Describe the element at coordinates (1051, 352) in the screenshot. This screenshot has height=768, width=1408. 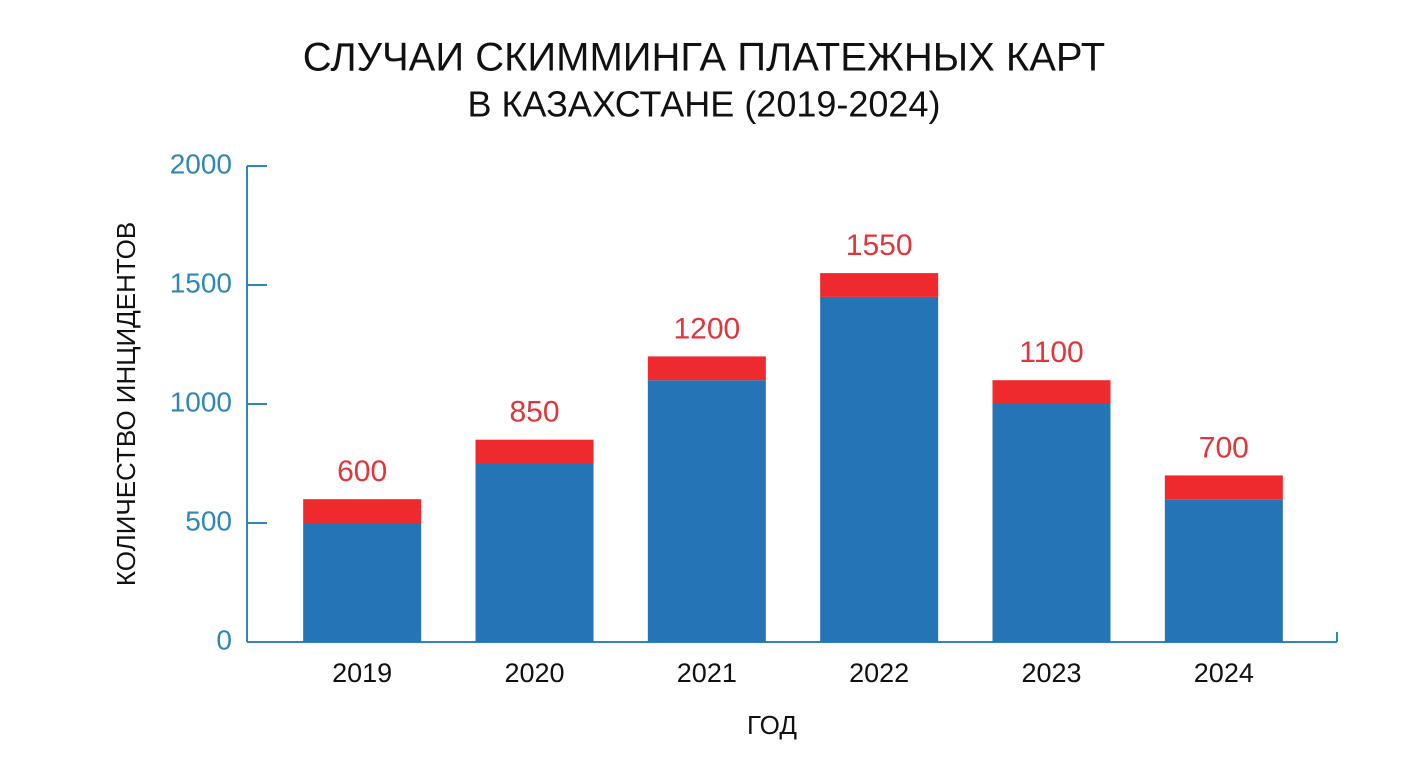
I see `total-label: 1100` at that location.